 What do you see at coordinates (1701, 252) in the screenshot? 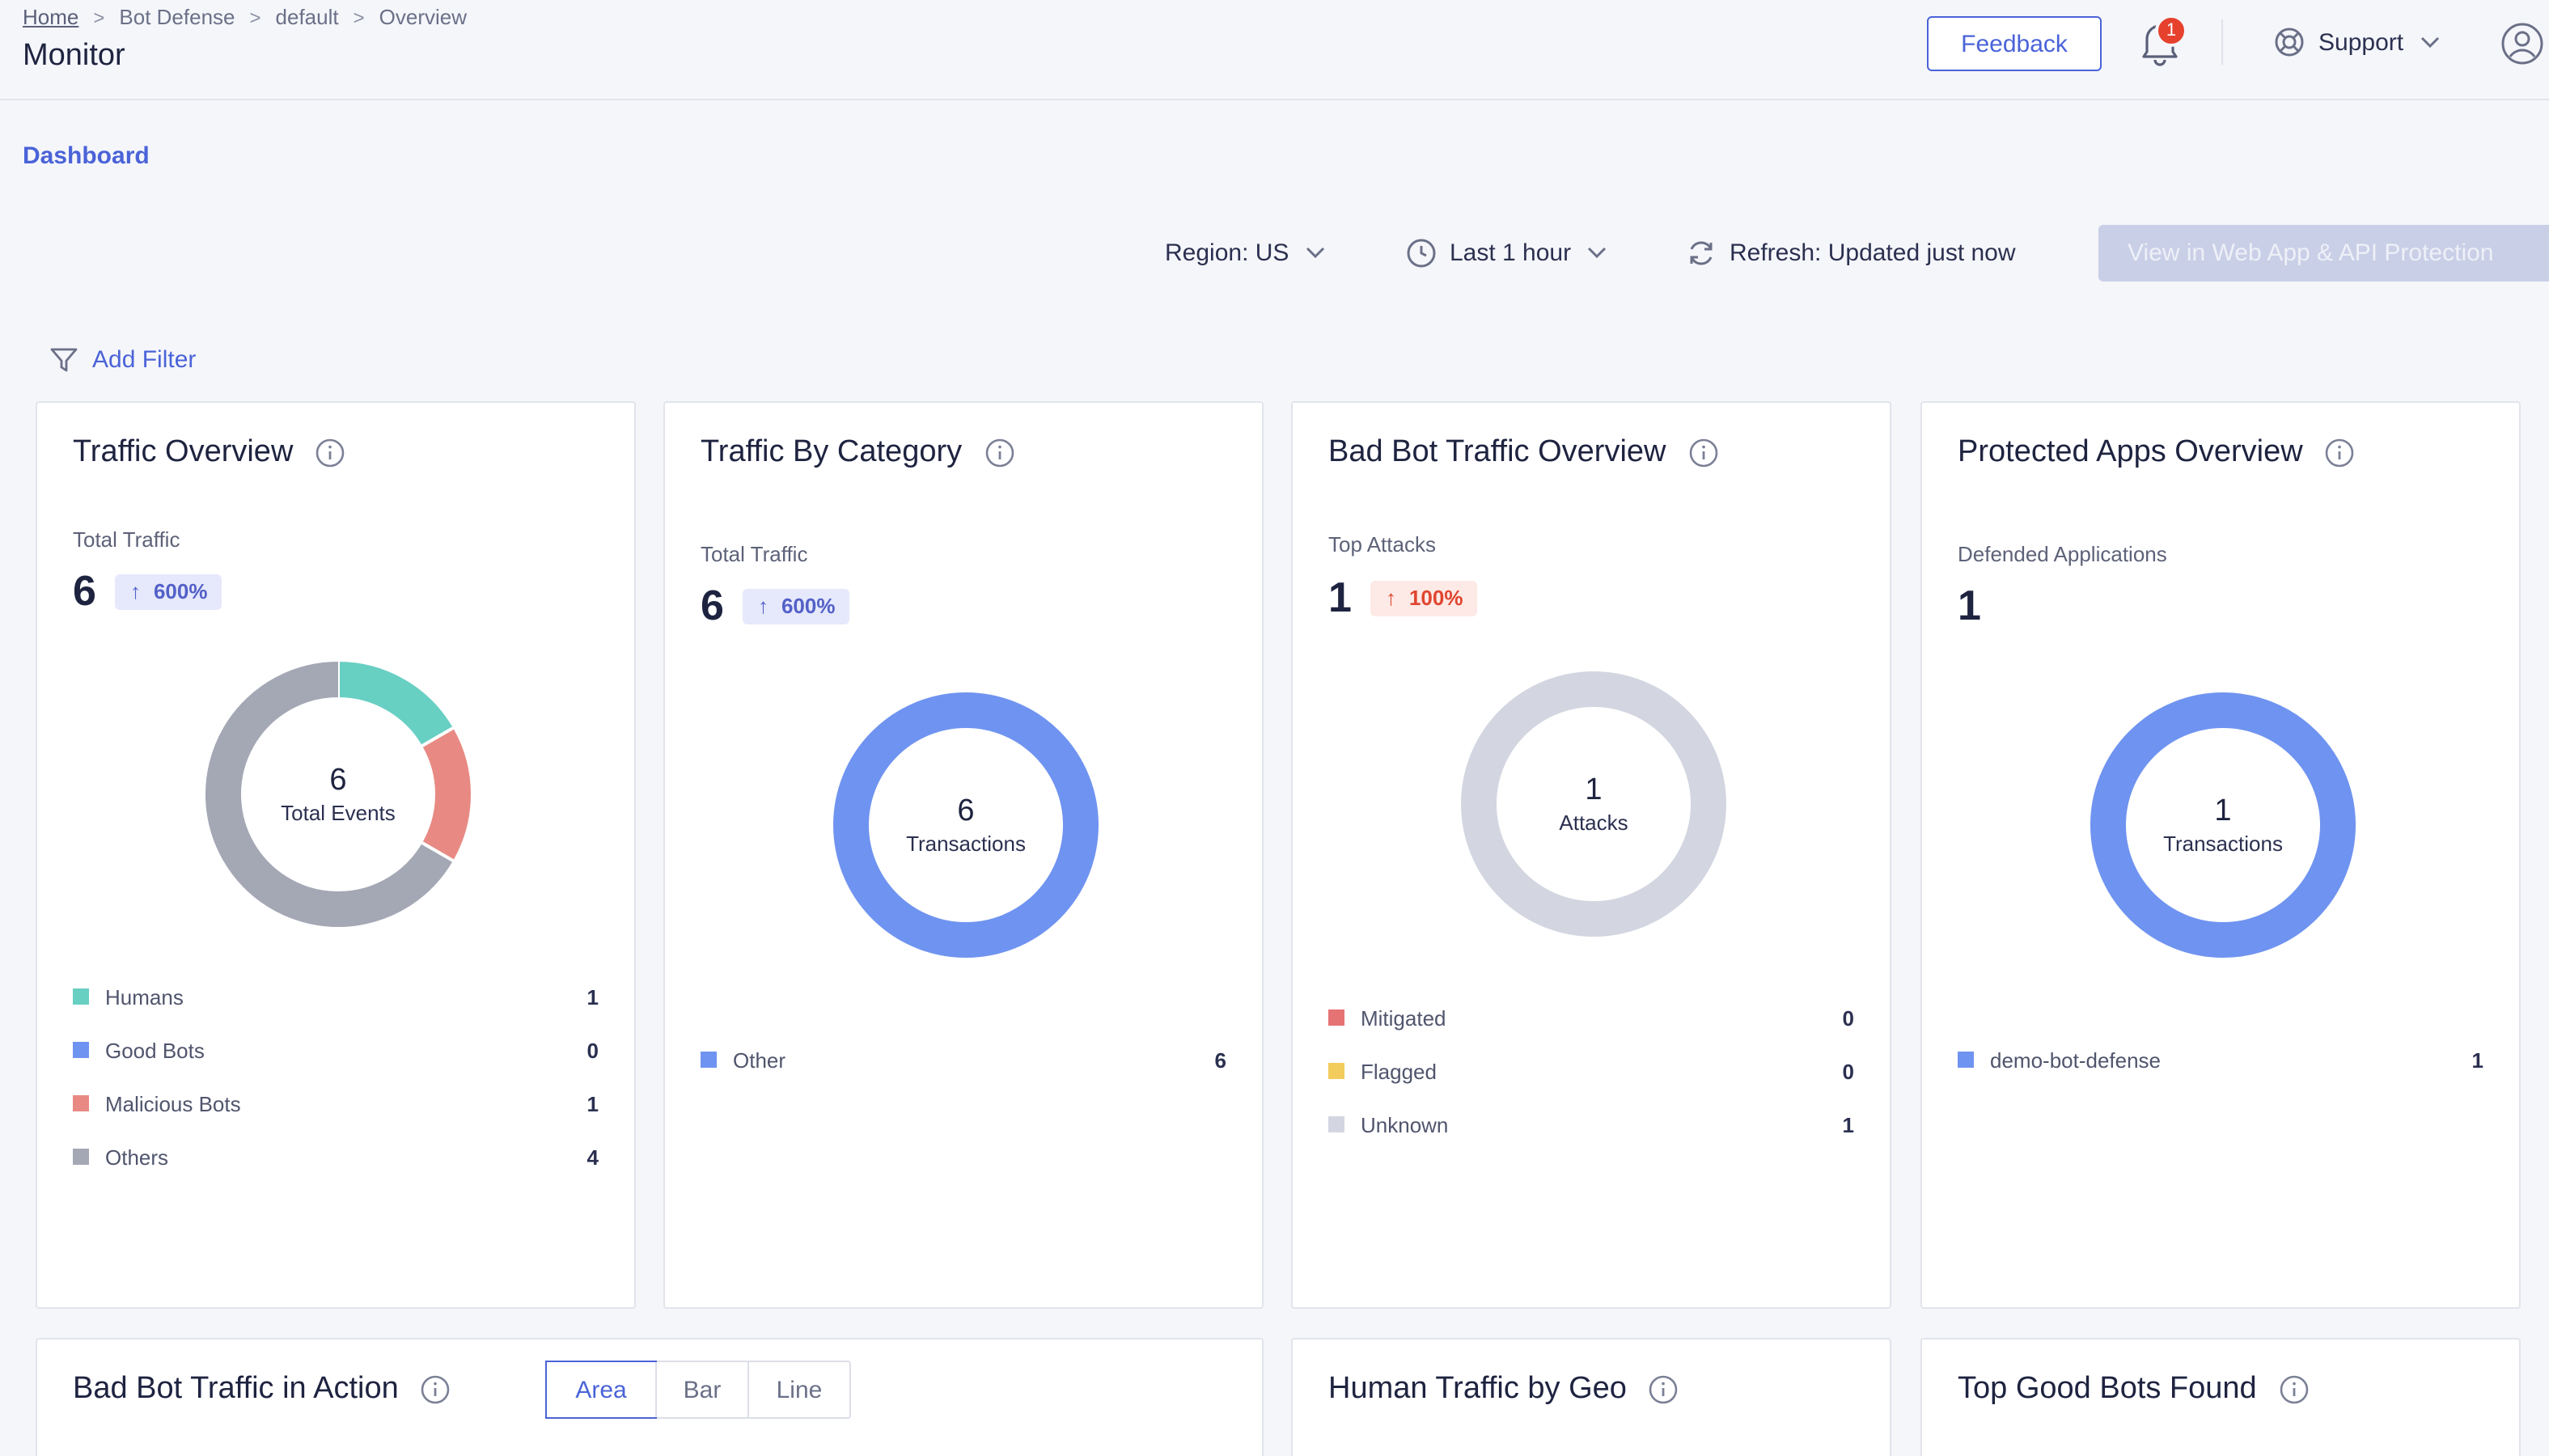
I see `refresh-icon` at bounding box center [1701, 252].